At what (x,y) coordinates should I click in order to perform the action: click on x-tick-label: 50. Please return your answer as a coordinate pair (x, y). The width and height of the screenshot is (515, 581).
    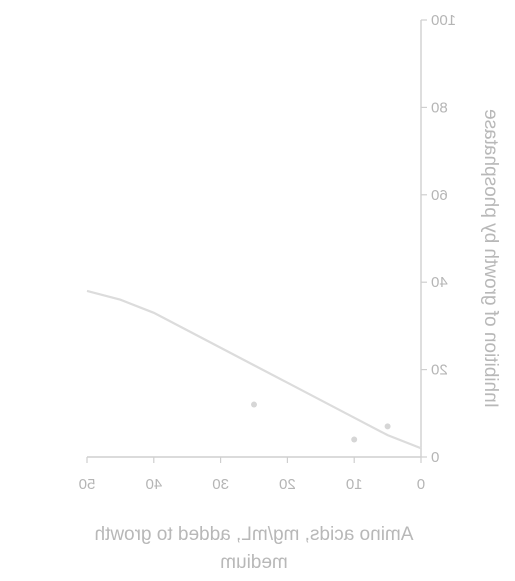
    Looking at the image, I should click on (87, 484).